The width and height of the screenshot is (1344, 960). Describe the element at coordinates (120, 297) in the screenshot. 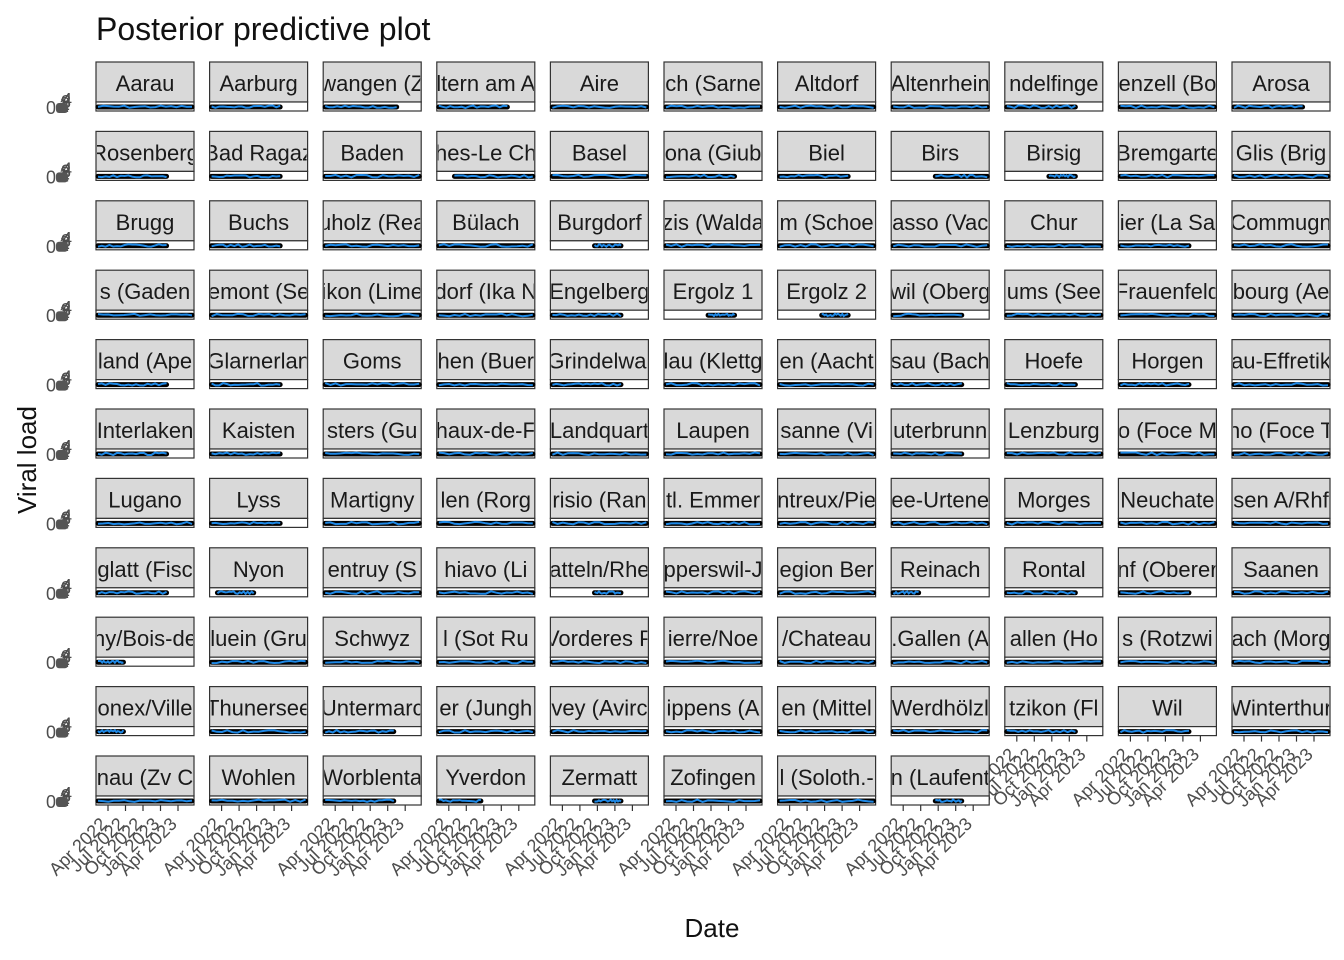

I see `facet-panel: s (Gaden01234` at that location.